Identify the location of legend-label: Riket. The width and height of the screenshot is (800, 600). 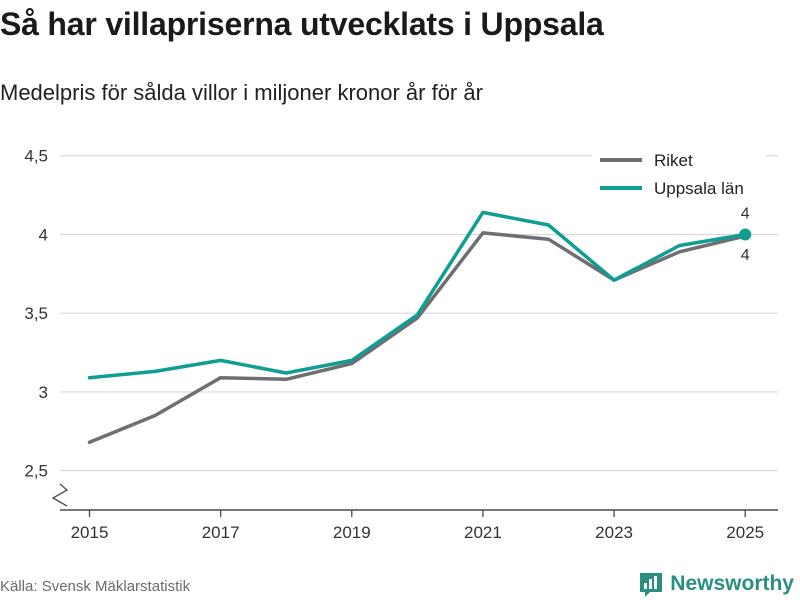
(673, 160).